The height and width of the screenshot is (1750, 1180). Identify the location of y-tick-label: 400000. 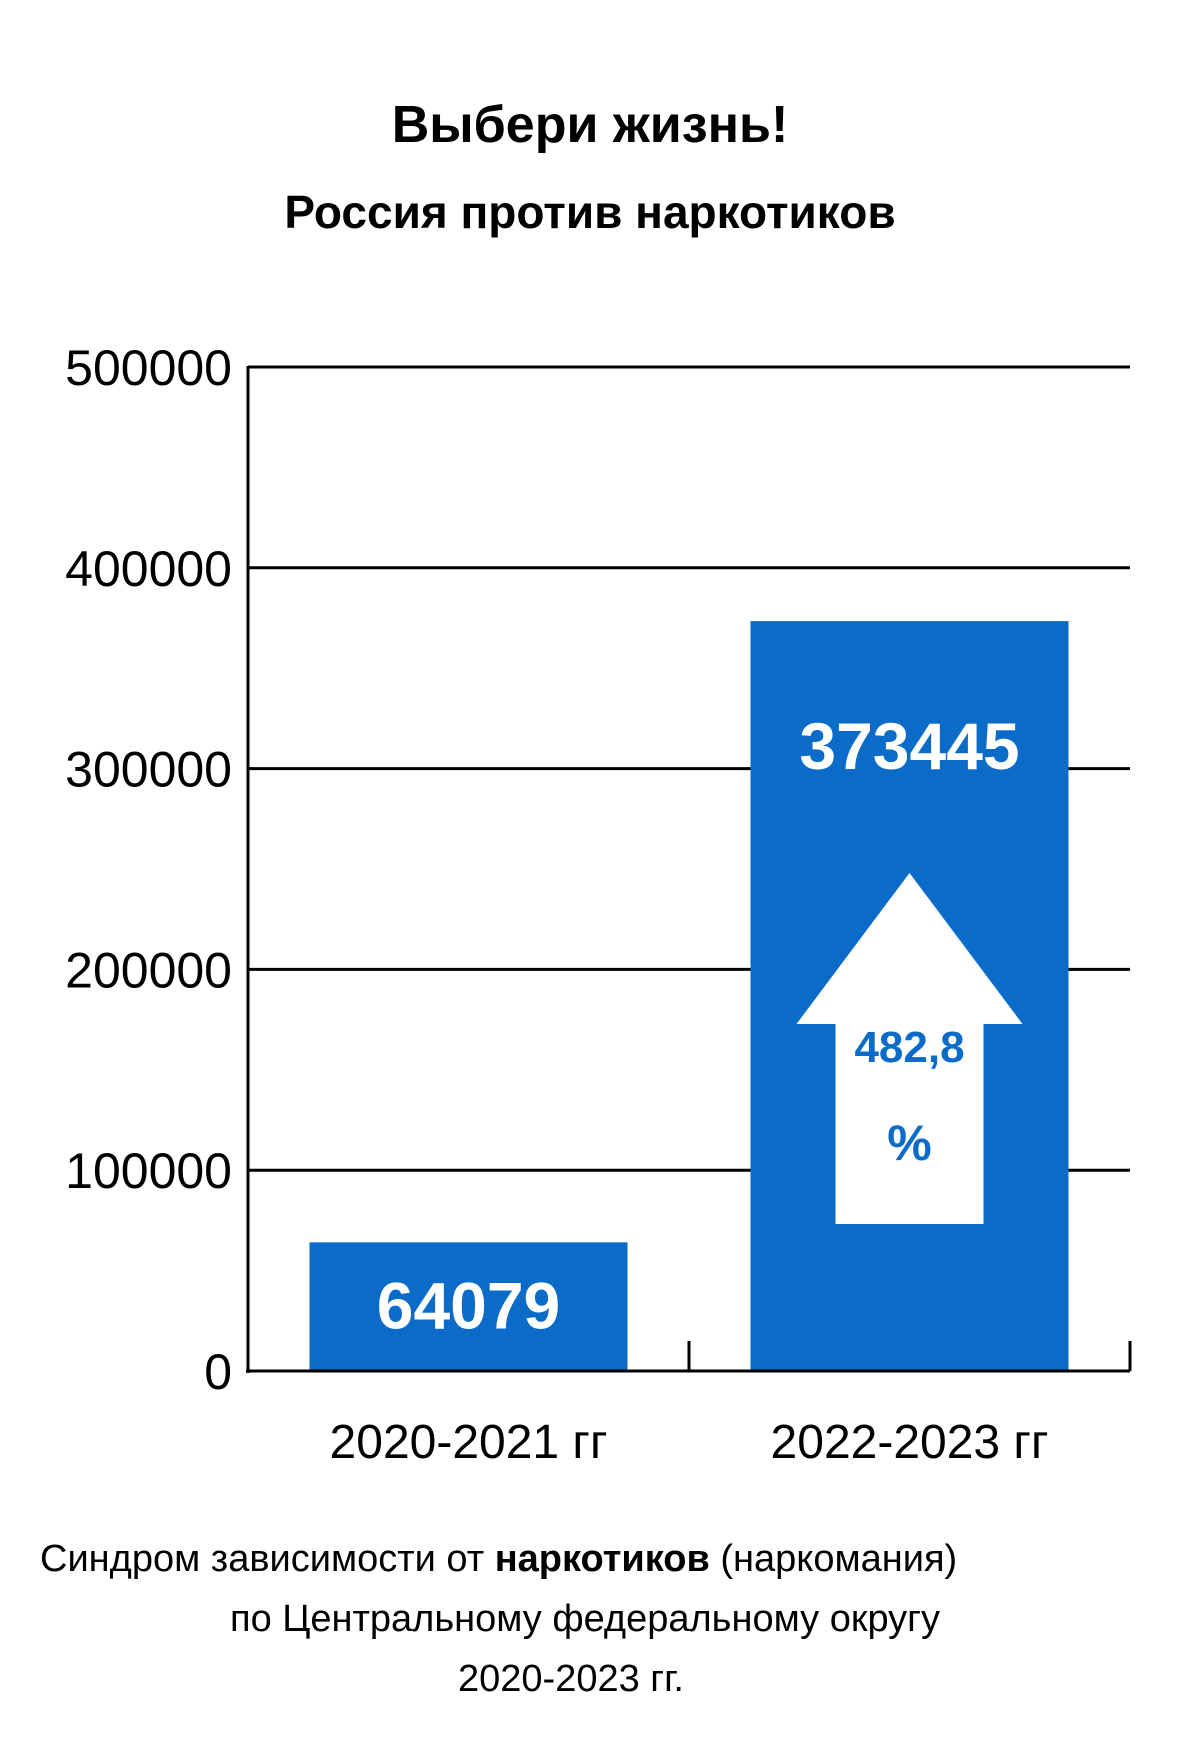
(148, 569).